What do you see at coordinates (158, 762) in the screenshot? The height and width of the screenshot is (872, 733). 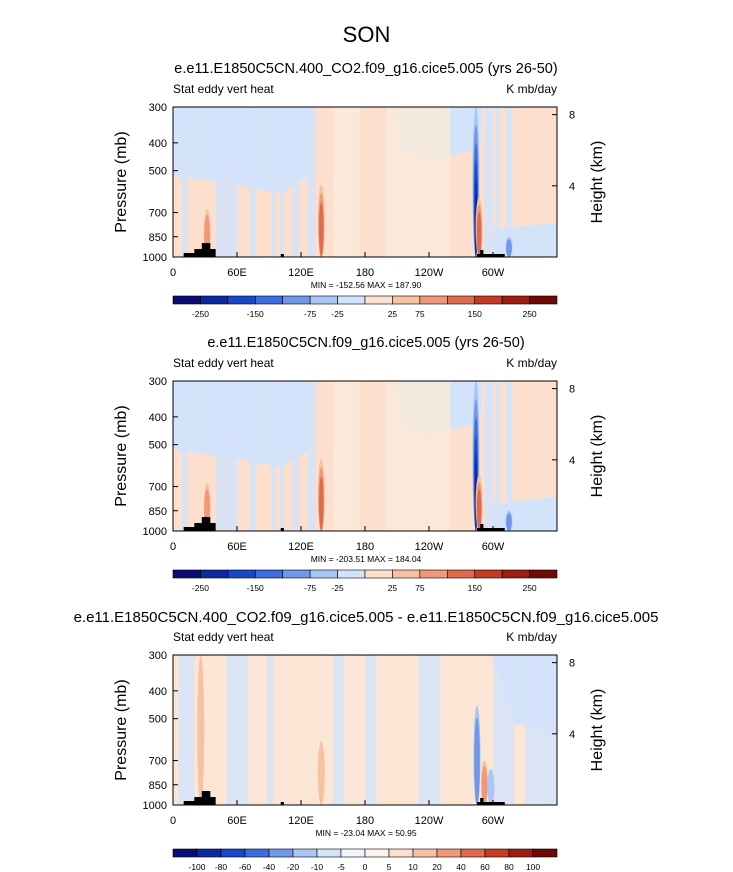 I see `y-tick-label: 700` at bounding box center [158, 762].